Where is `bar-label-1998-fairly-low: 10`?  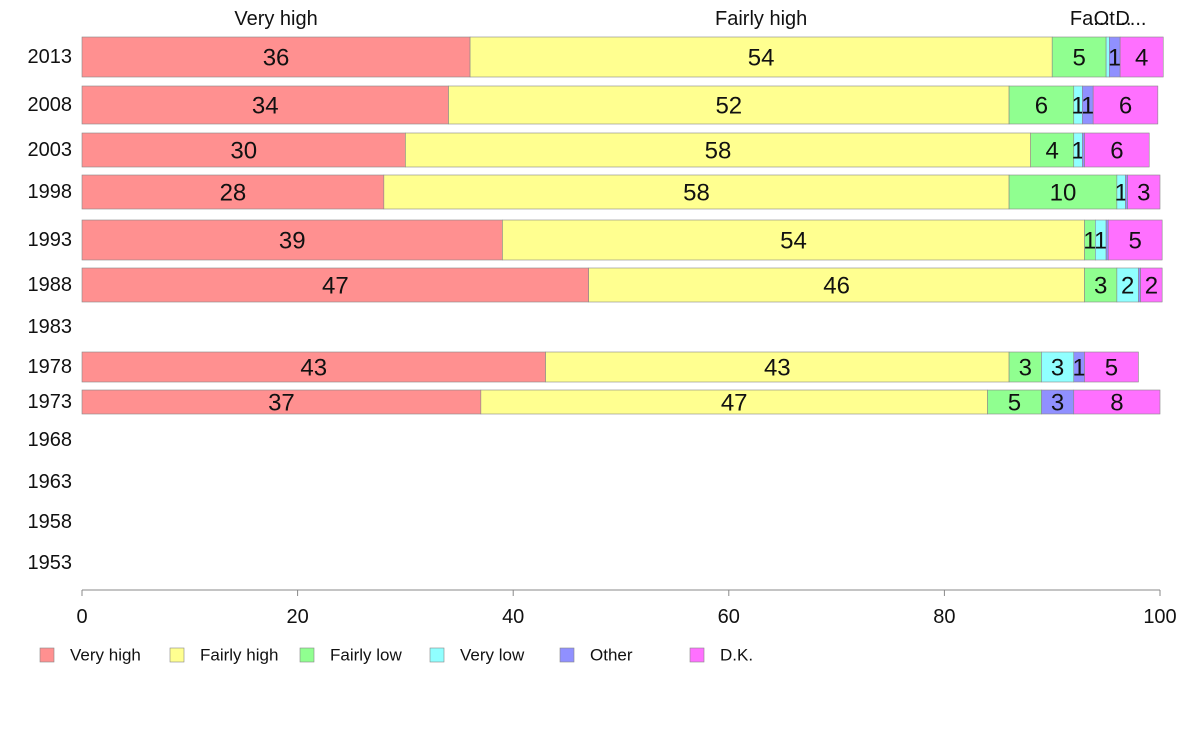
bar-label-1998-fairly-low: 10 is located at coordinates (1063, 193).